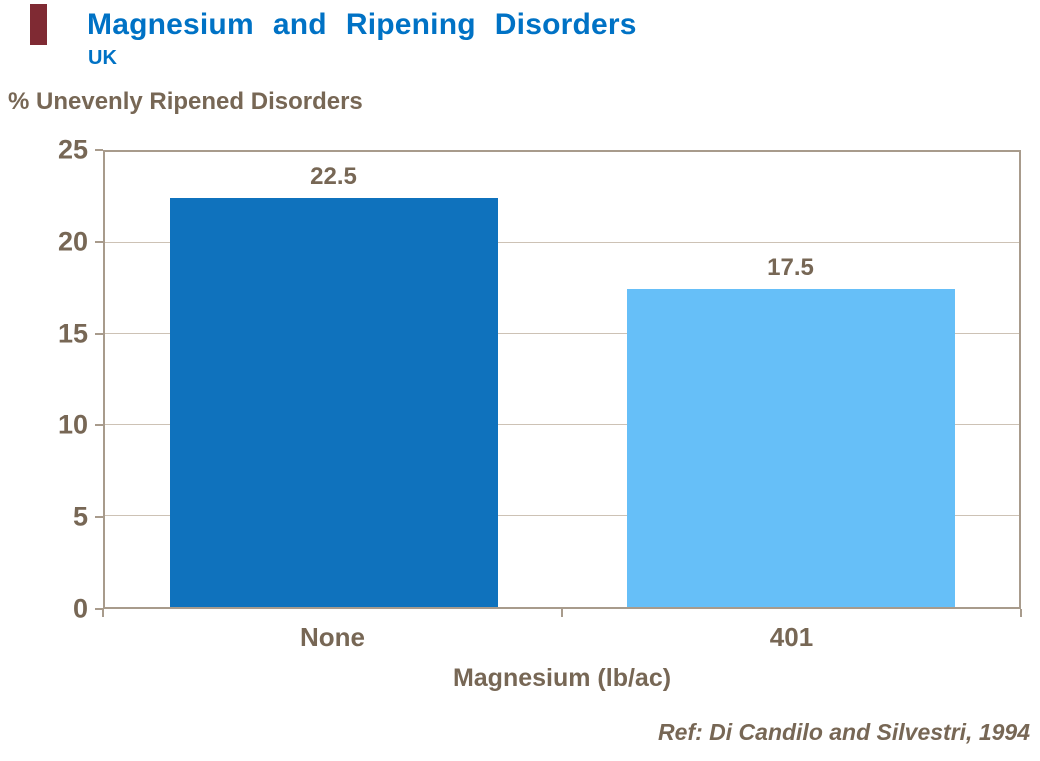 The image size is (1040, 761). Describe the element at coordinates (102, 58) in the screenshot. I see `chart-subtitle: UK` at that location.